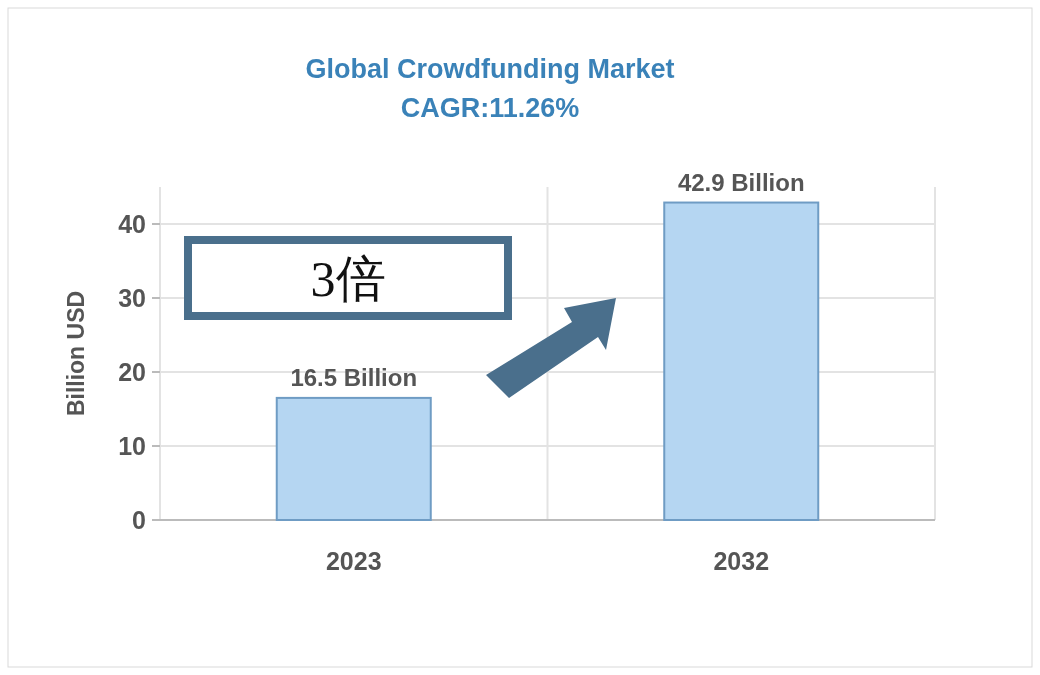 The width and height of the screenshot is (1040, 675). Describe the element at coordinates (741, 561) in the screenshot. I see `x-tick-label: 2032` at that location.